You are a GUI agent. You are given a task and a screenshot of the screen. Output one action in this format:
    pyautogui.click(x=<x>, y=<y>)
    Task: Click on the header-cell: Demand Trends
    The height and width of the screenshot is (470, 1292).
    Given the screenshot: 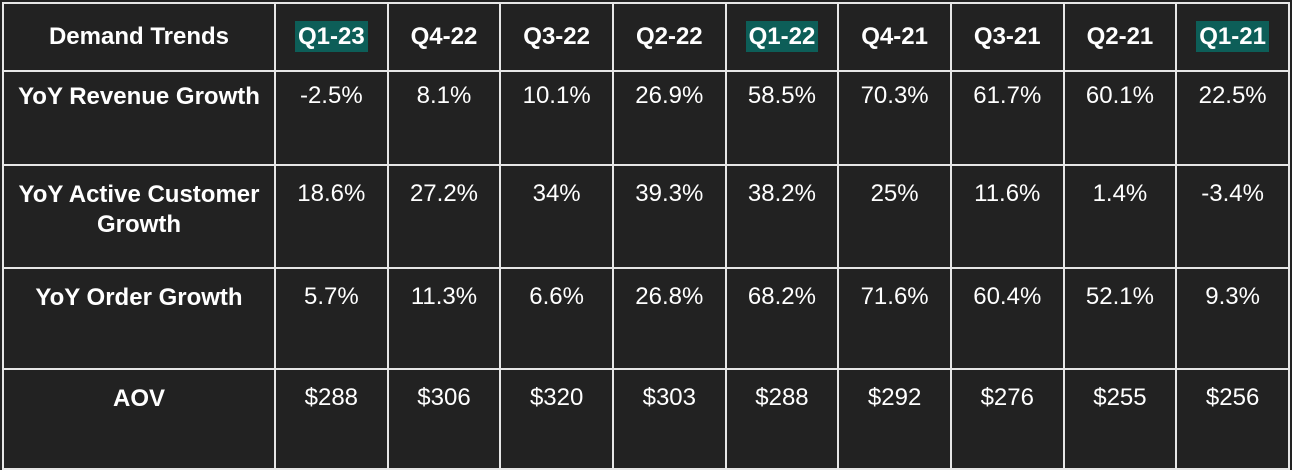 What is the action you would take?
    pyautogui.click(x=139, y=37)
    